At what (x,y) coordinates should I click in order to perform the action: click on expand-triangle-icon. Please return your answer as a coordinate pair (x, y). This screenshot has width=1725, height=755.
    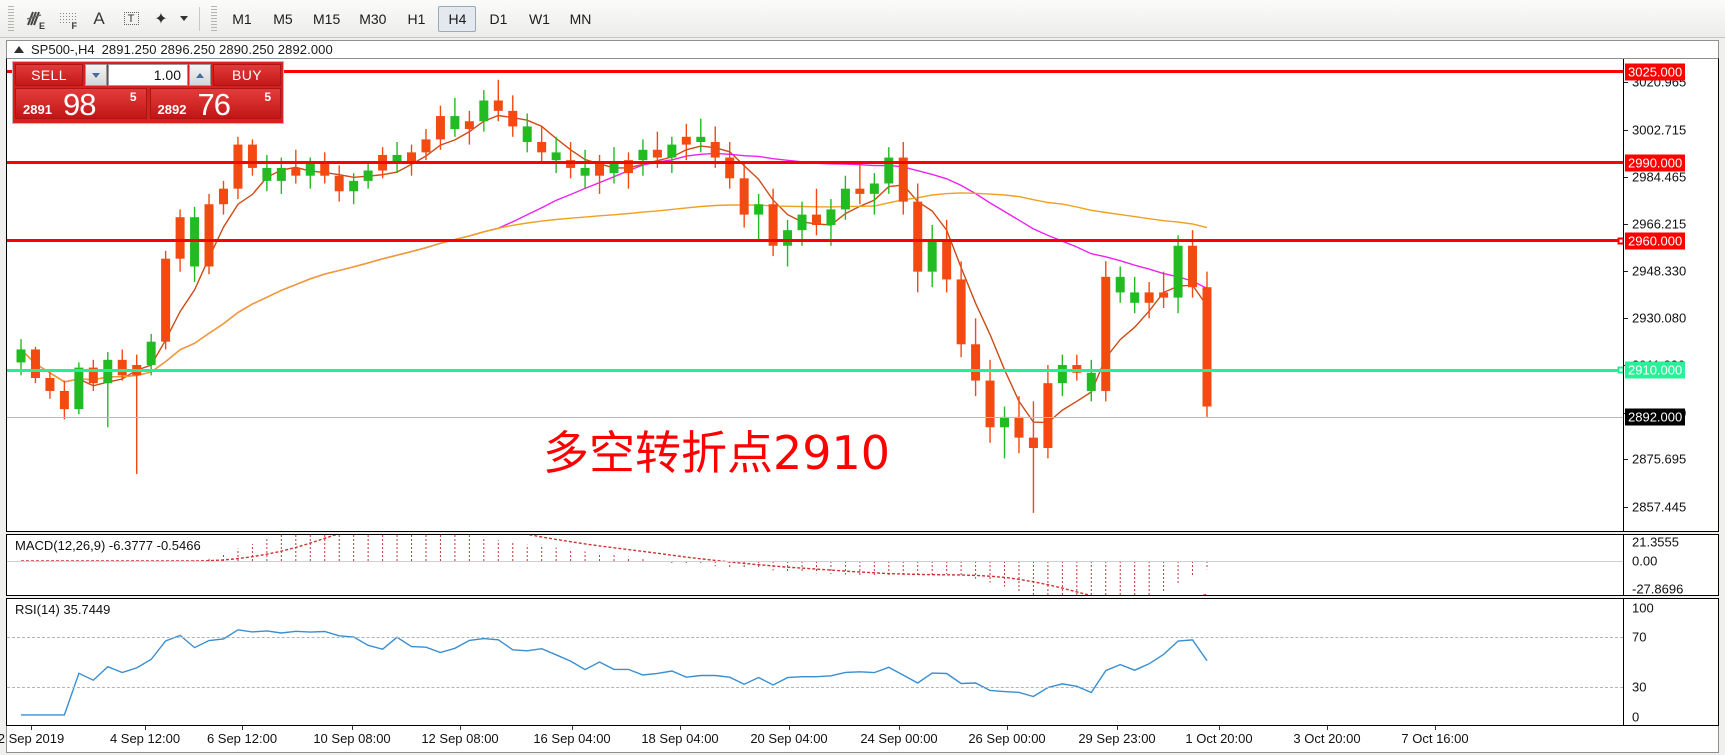
    Looking at the image, I should click on (19, 49).